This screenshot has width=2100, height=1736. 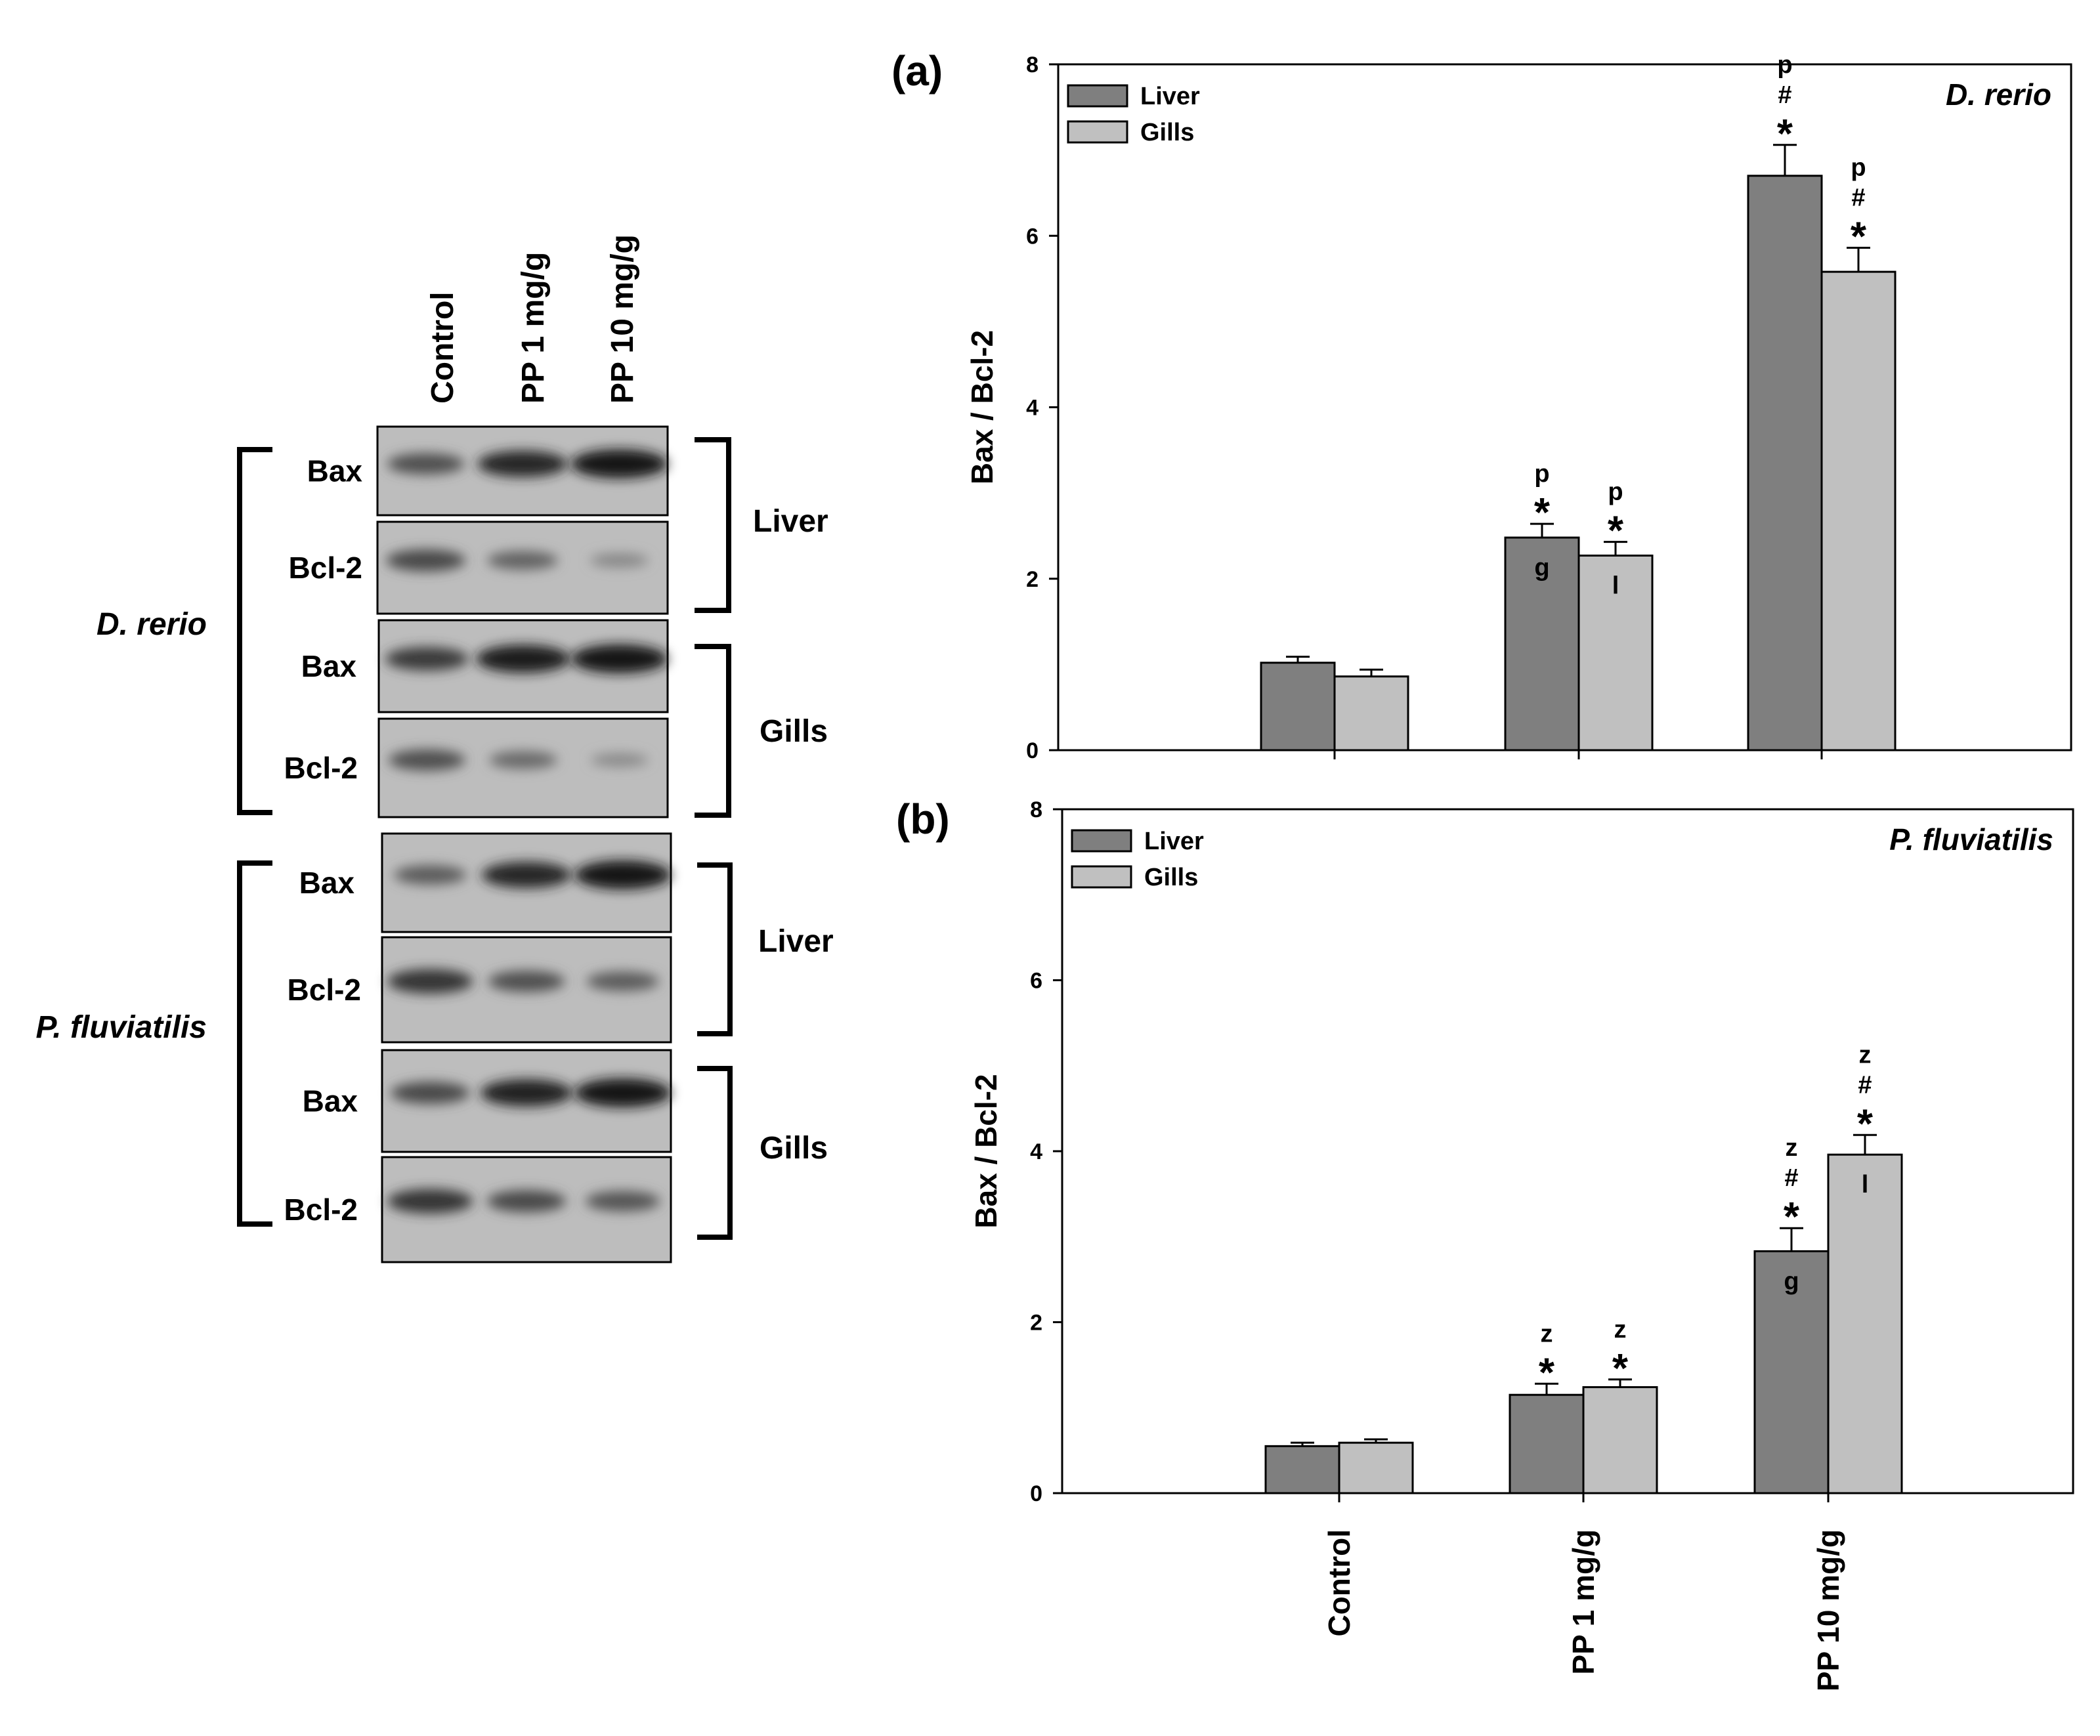 What do you see at coordinates (791, 521) in the screenshot?
I see `tissue-label-d-rerio-liver: Liver` at bounding box center [791, 521].